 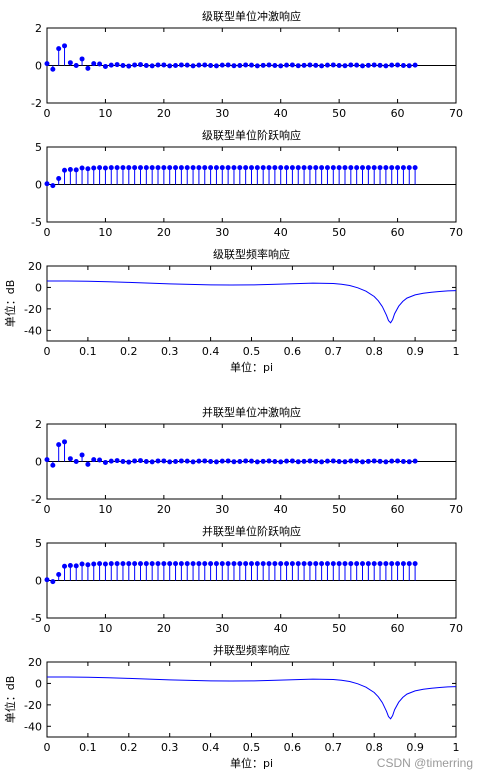 I want to click on y-axis-label: 单位：dB, so click(x=10, y=304).